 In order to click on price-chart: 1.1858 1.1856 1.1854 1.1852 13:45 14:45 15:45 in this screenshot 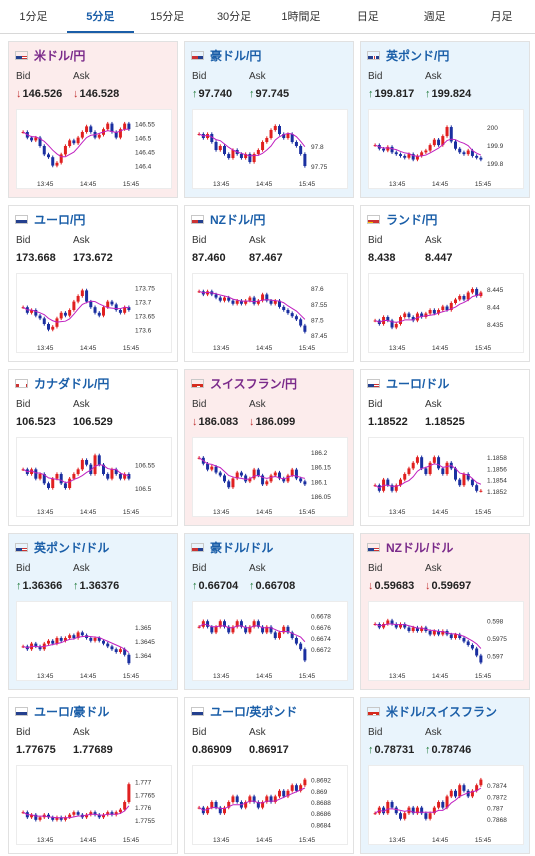, I will do `click(446, 477)`.